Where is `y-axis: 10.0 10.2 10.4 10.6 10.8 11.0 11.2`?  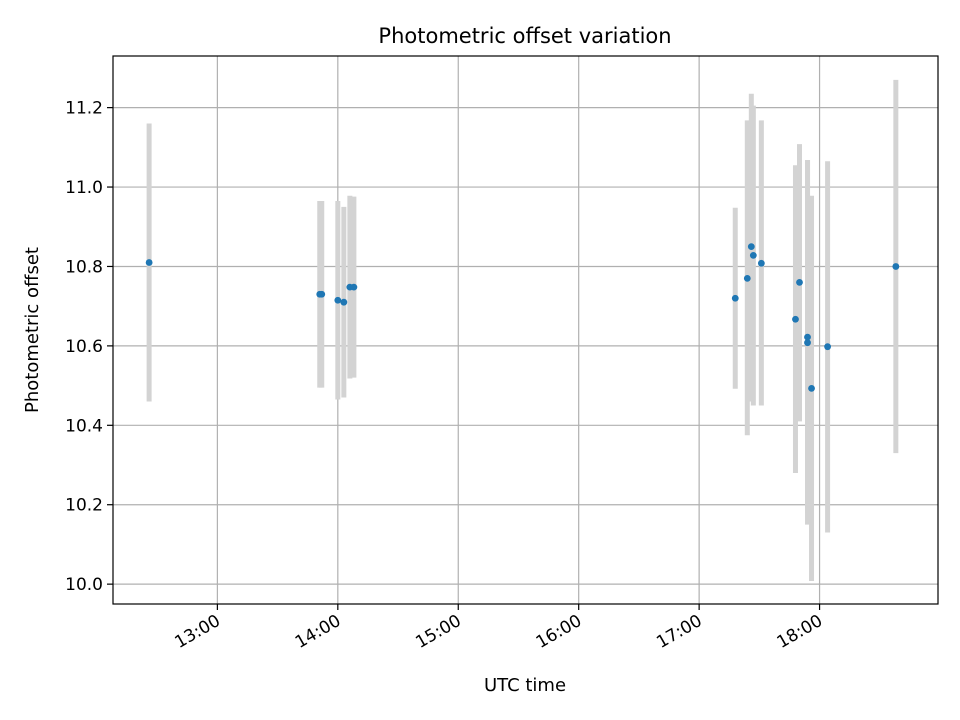 y-axis: 10.0 10.2 10.4 10.6 10.8 11.0 11.2 is located at coordinates (89, 347).